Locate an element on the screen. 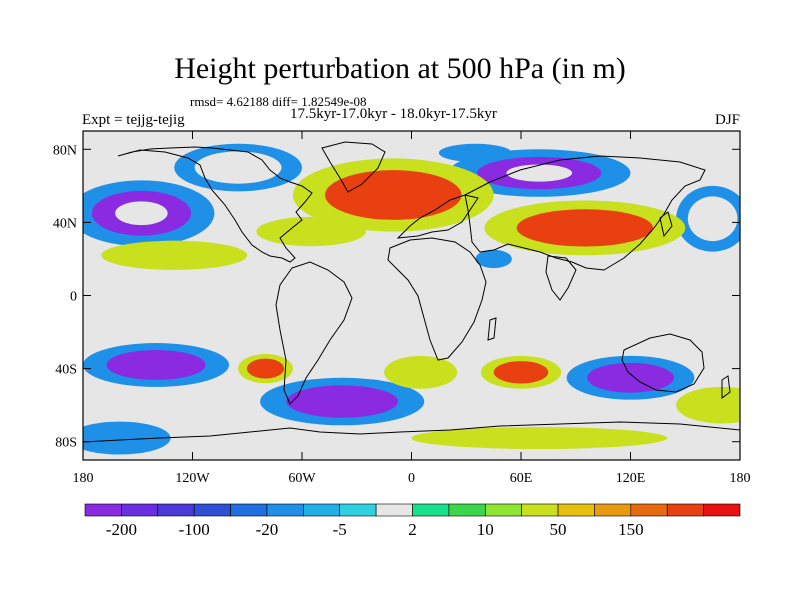 This screenshot has width=800, height=600. y-tick-label: 40S is located at coordinates (66, 370).